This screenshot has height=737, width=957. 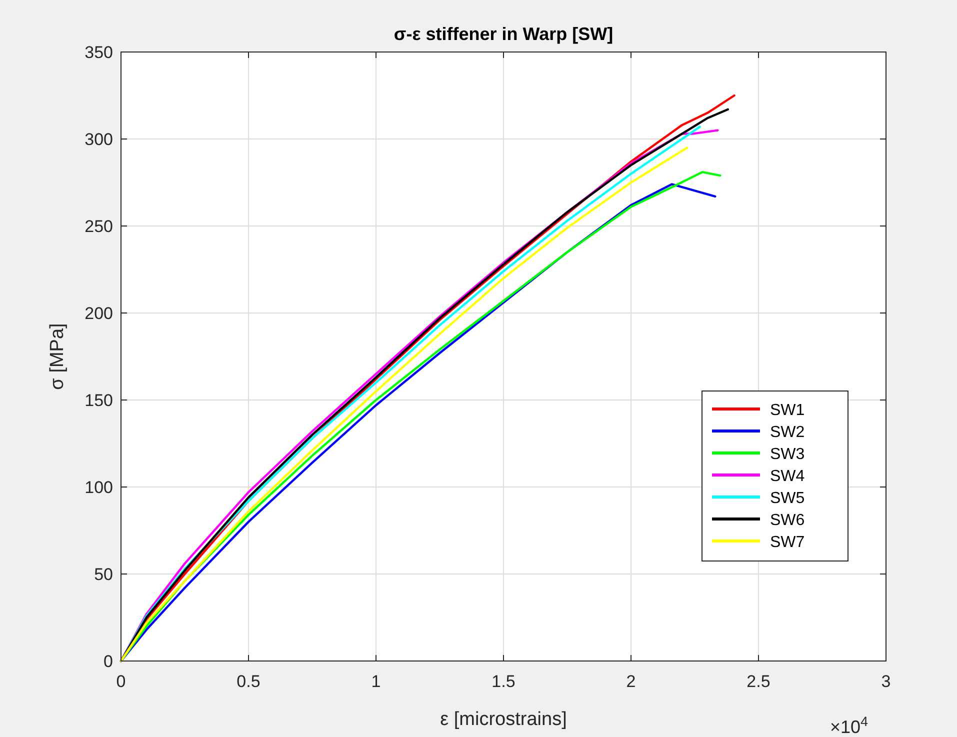 I want to click on x-tick-label: 0, so click(x=121, y=681).